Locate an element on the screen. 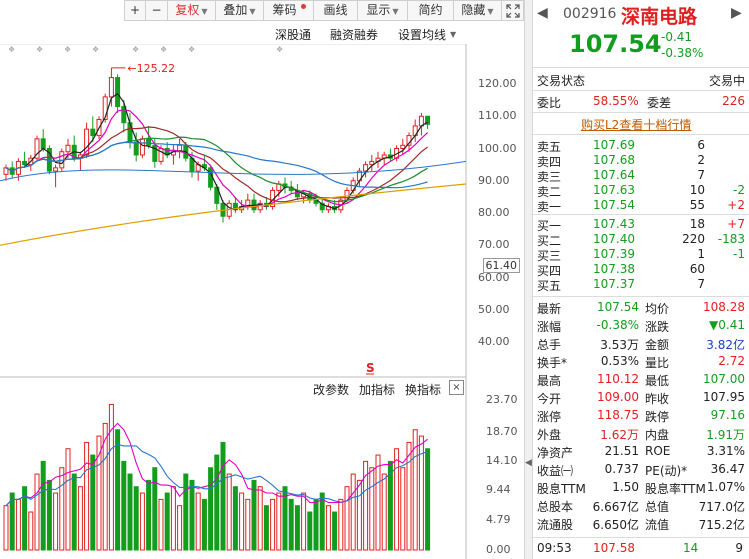 The image size is (749, 559). dividend-marker-icon: S is located at coordinates (370, 368).